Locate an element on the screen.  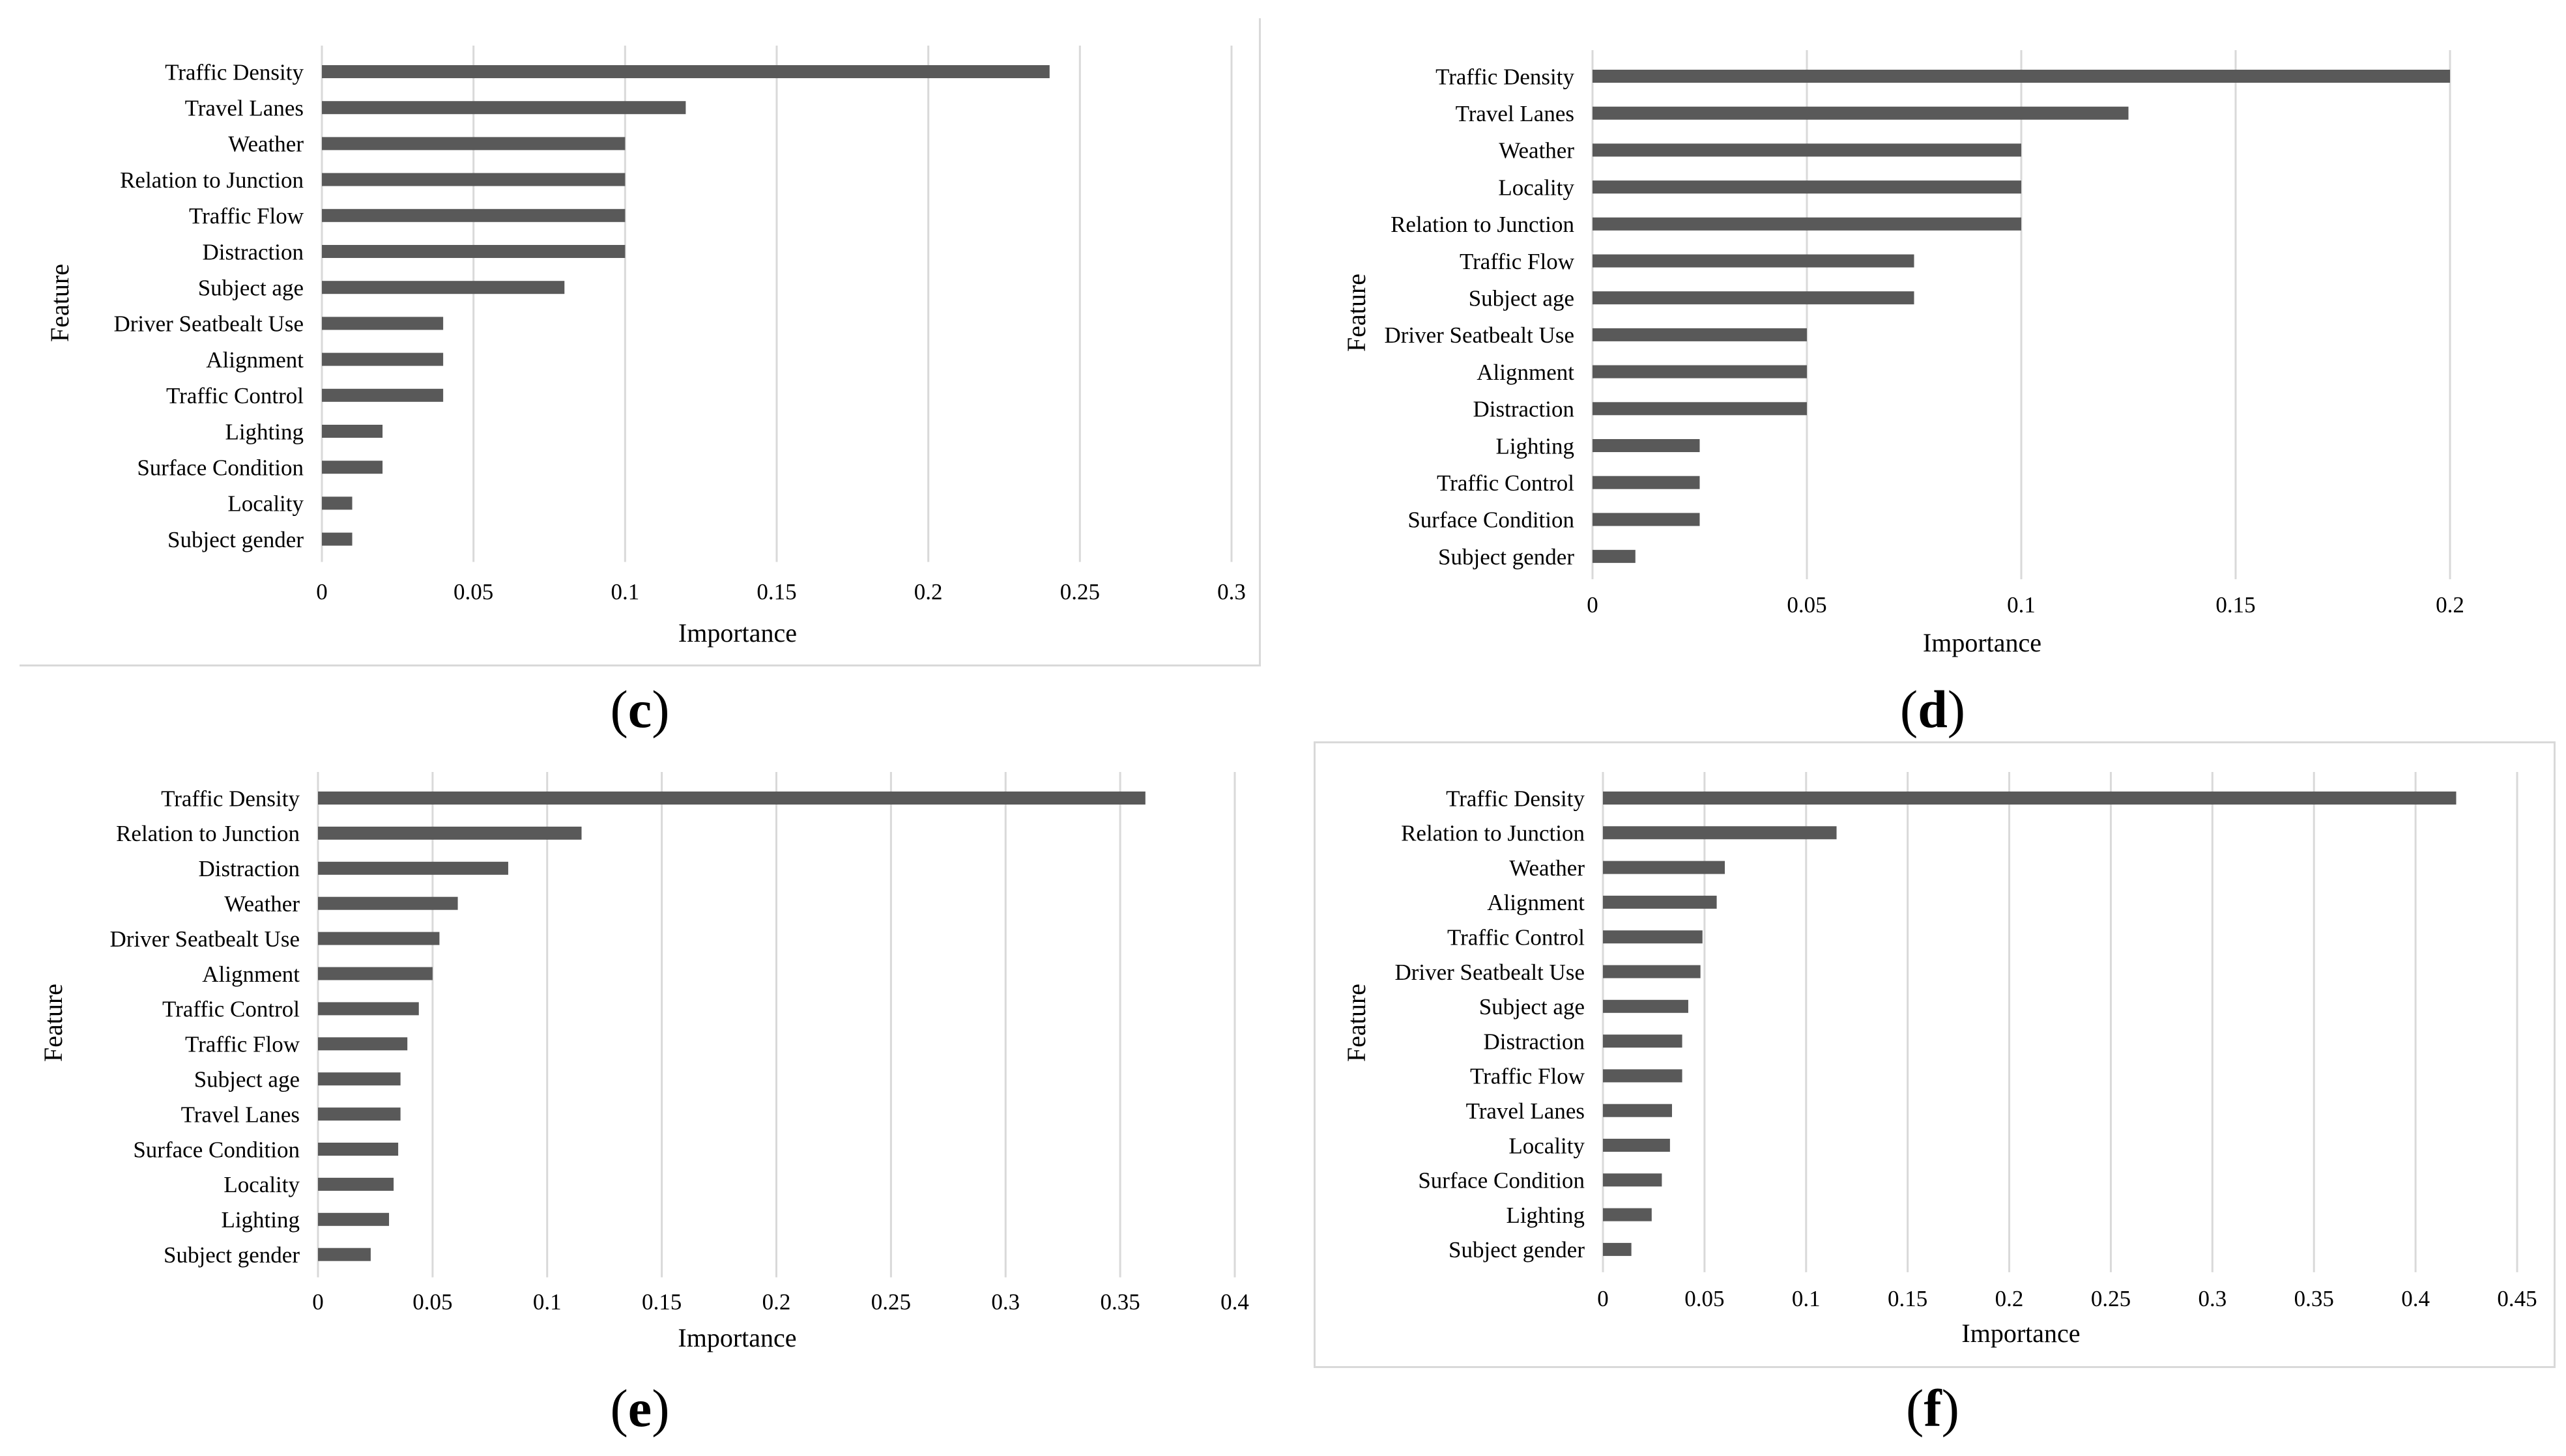
x-tick-label: 0.4 is located at coordinates (2415, 1298).